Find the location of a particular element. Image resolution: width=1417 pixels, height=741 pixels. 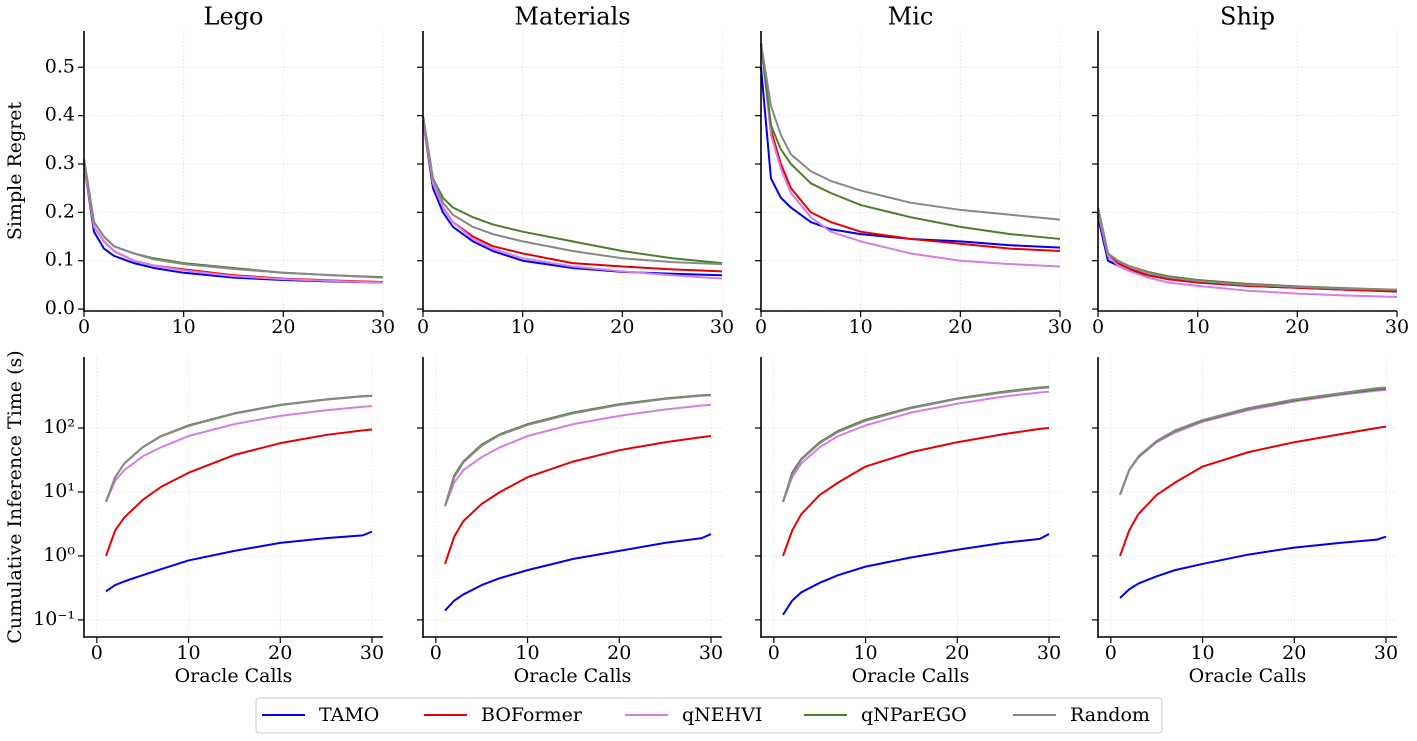

legend-label: TAMO is located at coordinates (349, 715).